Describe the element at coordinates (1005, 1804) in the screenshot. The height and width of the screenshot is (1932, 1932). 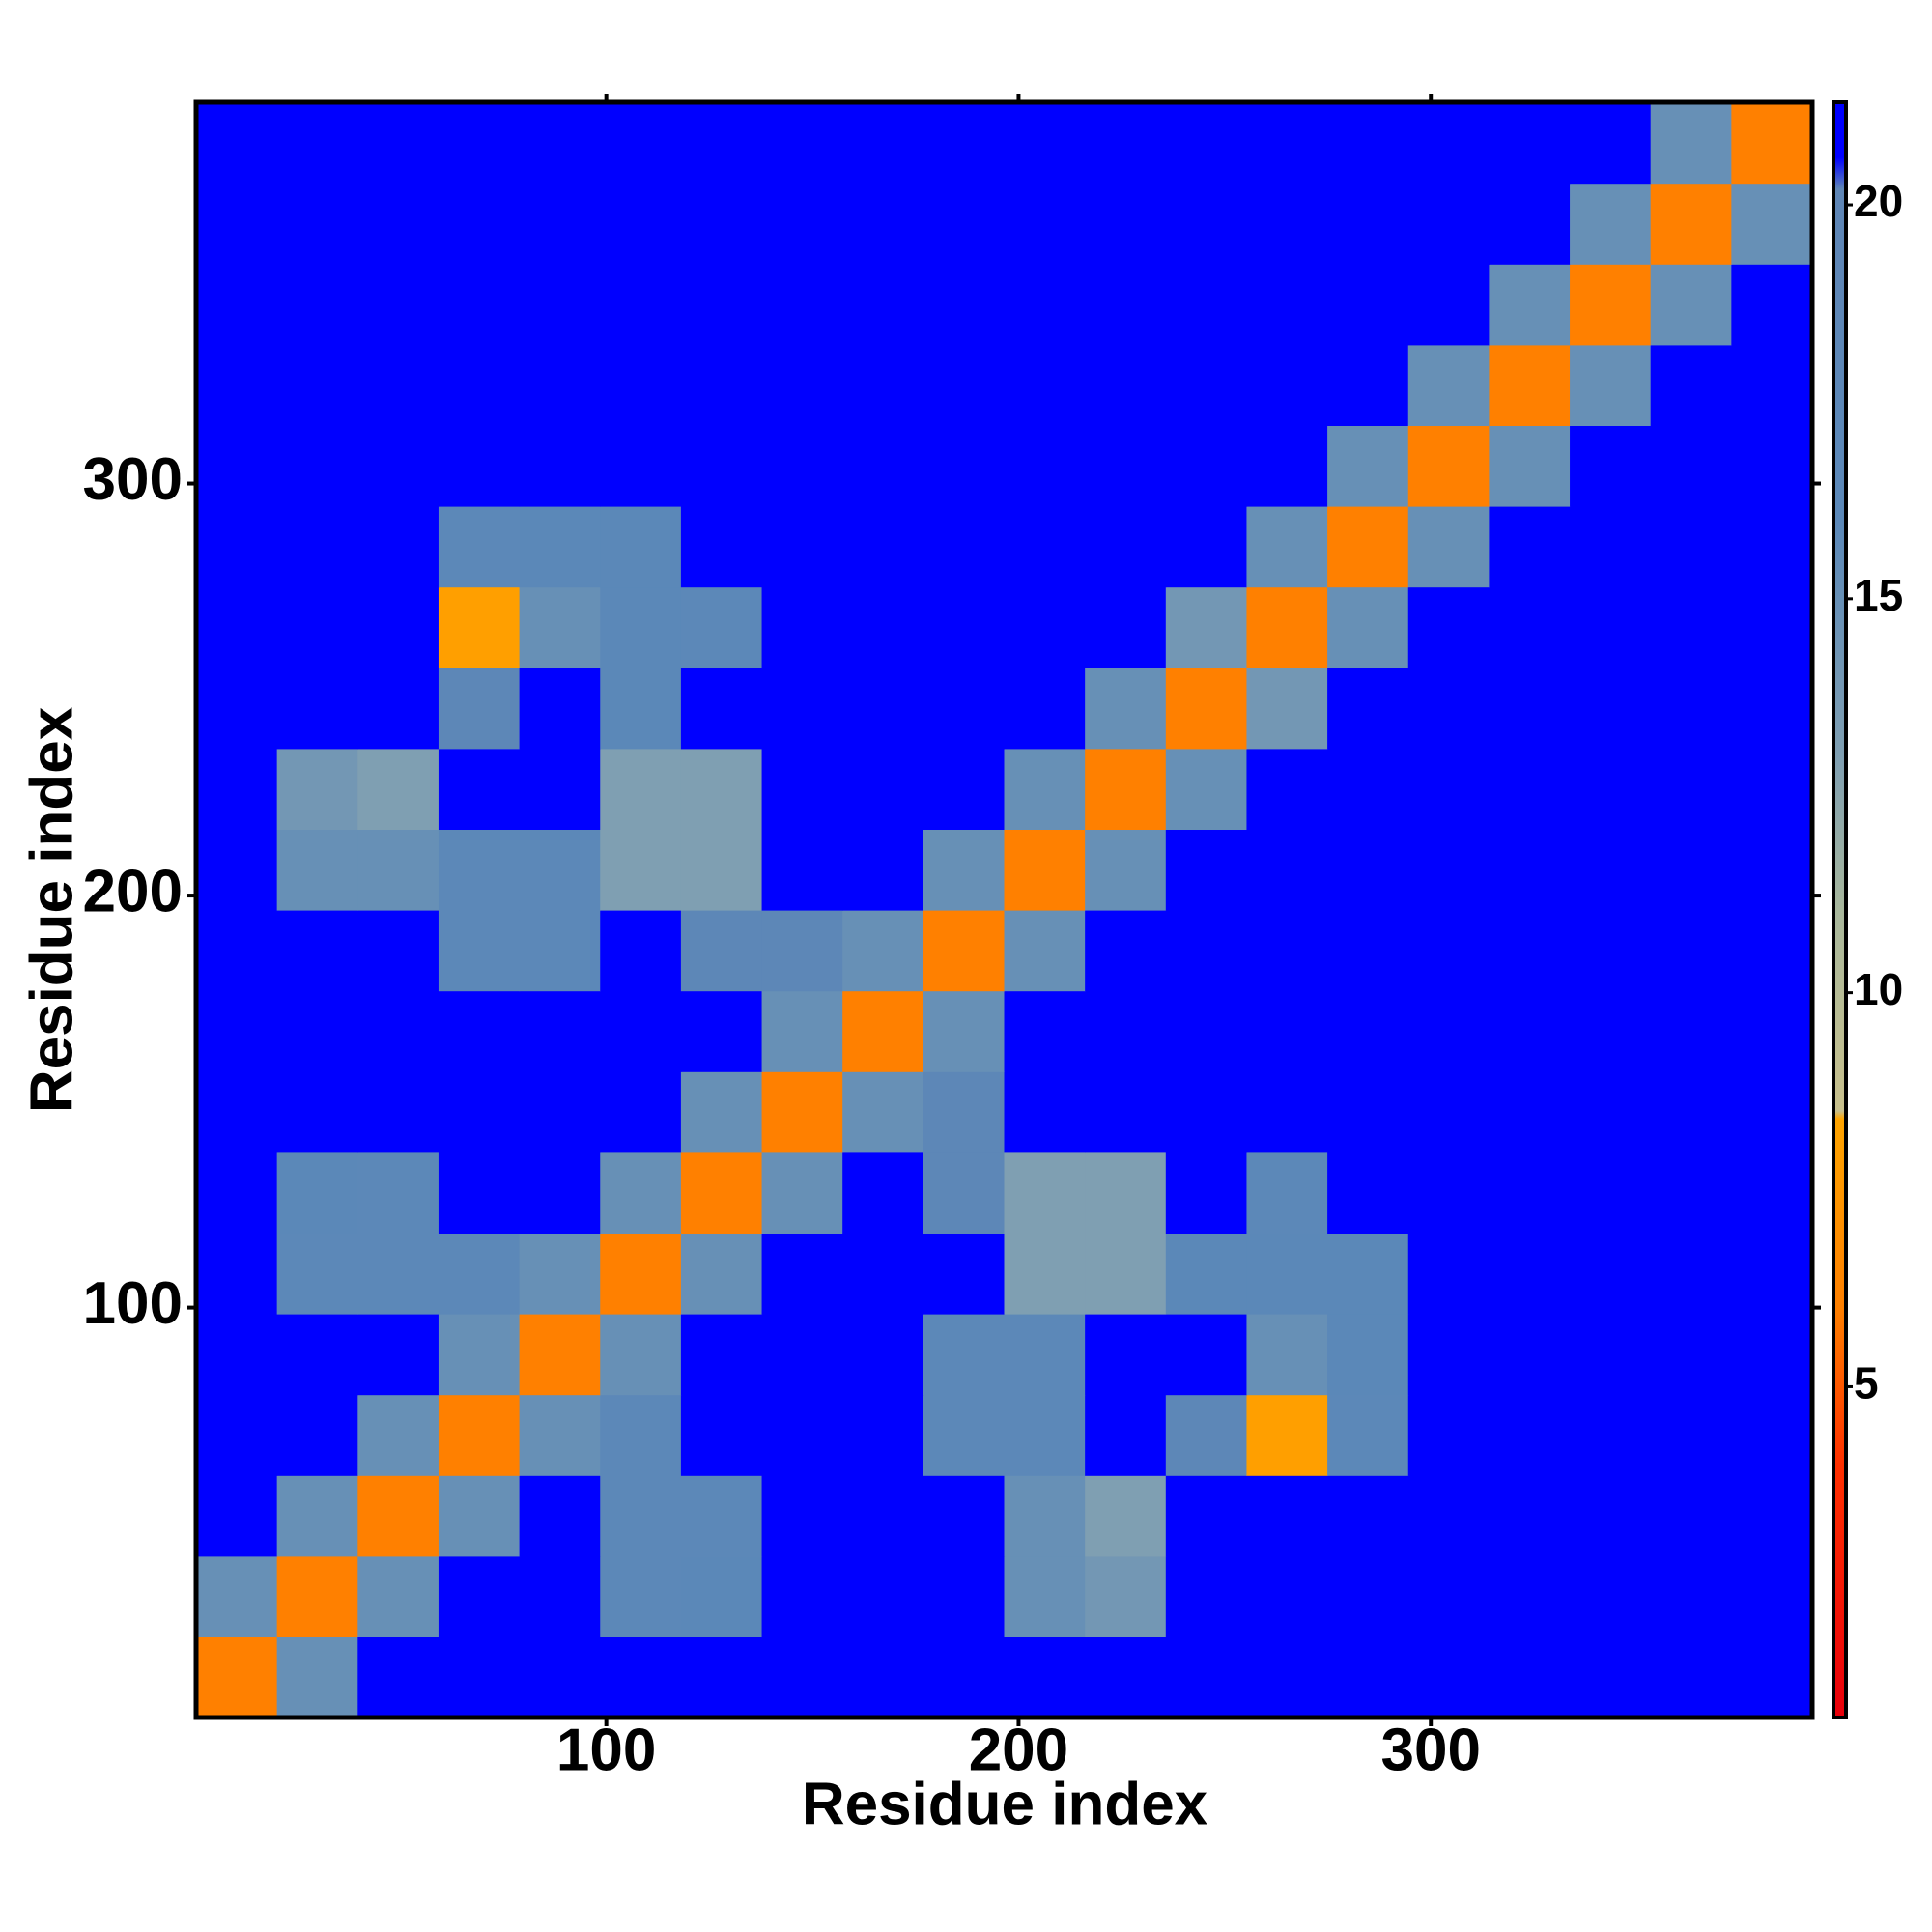
I see `x-axis-title: Residue index` at that location.